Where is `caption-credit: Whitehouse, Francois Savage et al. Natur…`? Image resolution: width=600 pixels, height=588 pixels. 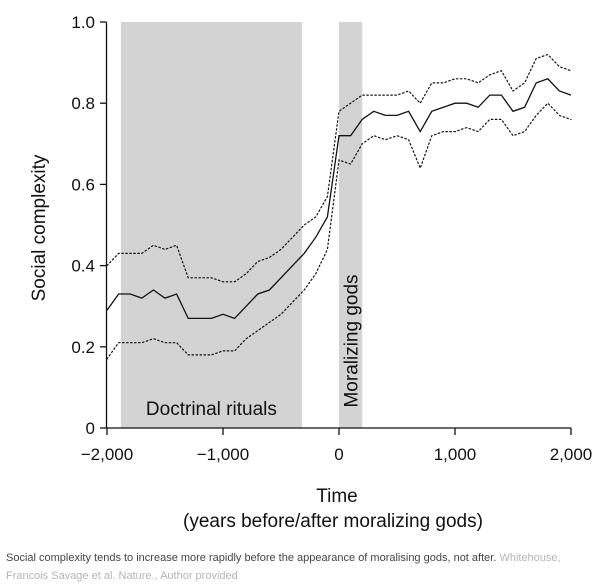 caption-credit: Whitehouse, Francois Savage et al. Natur… is located at coordinates (283, 567).